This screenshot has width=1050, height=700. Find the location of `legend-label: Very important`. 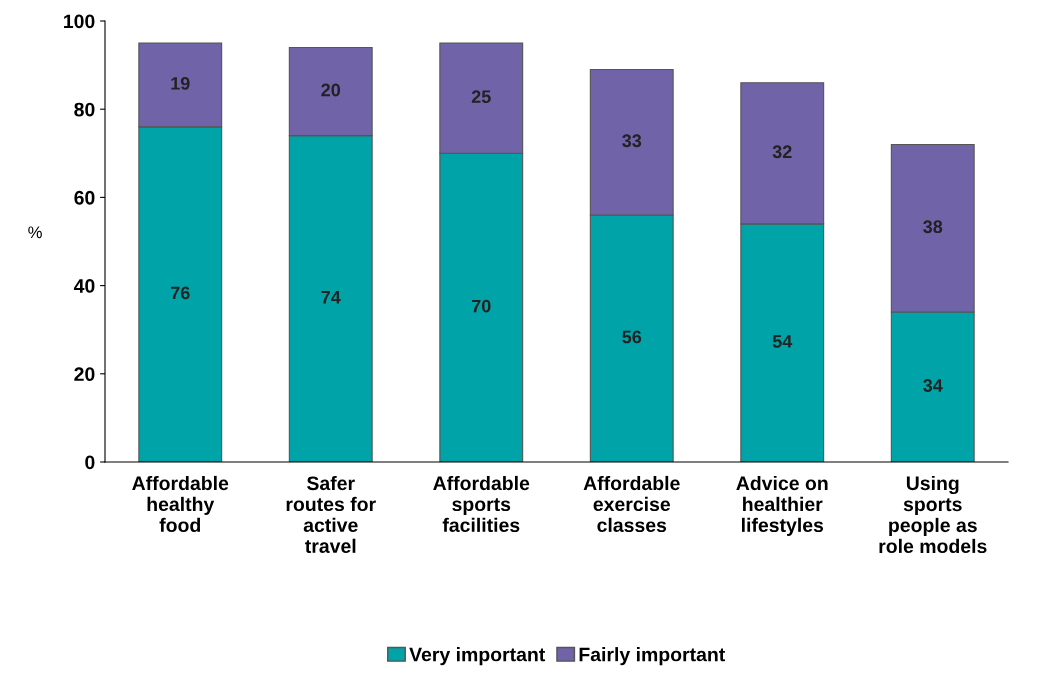

legend-label: Very important is located at coordinates (477, 656).